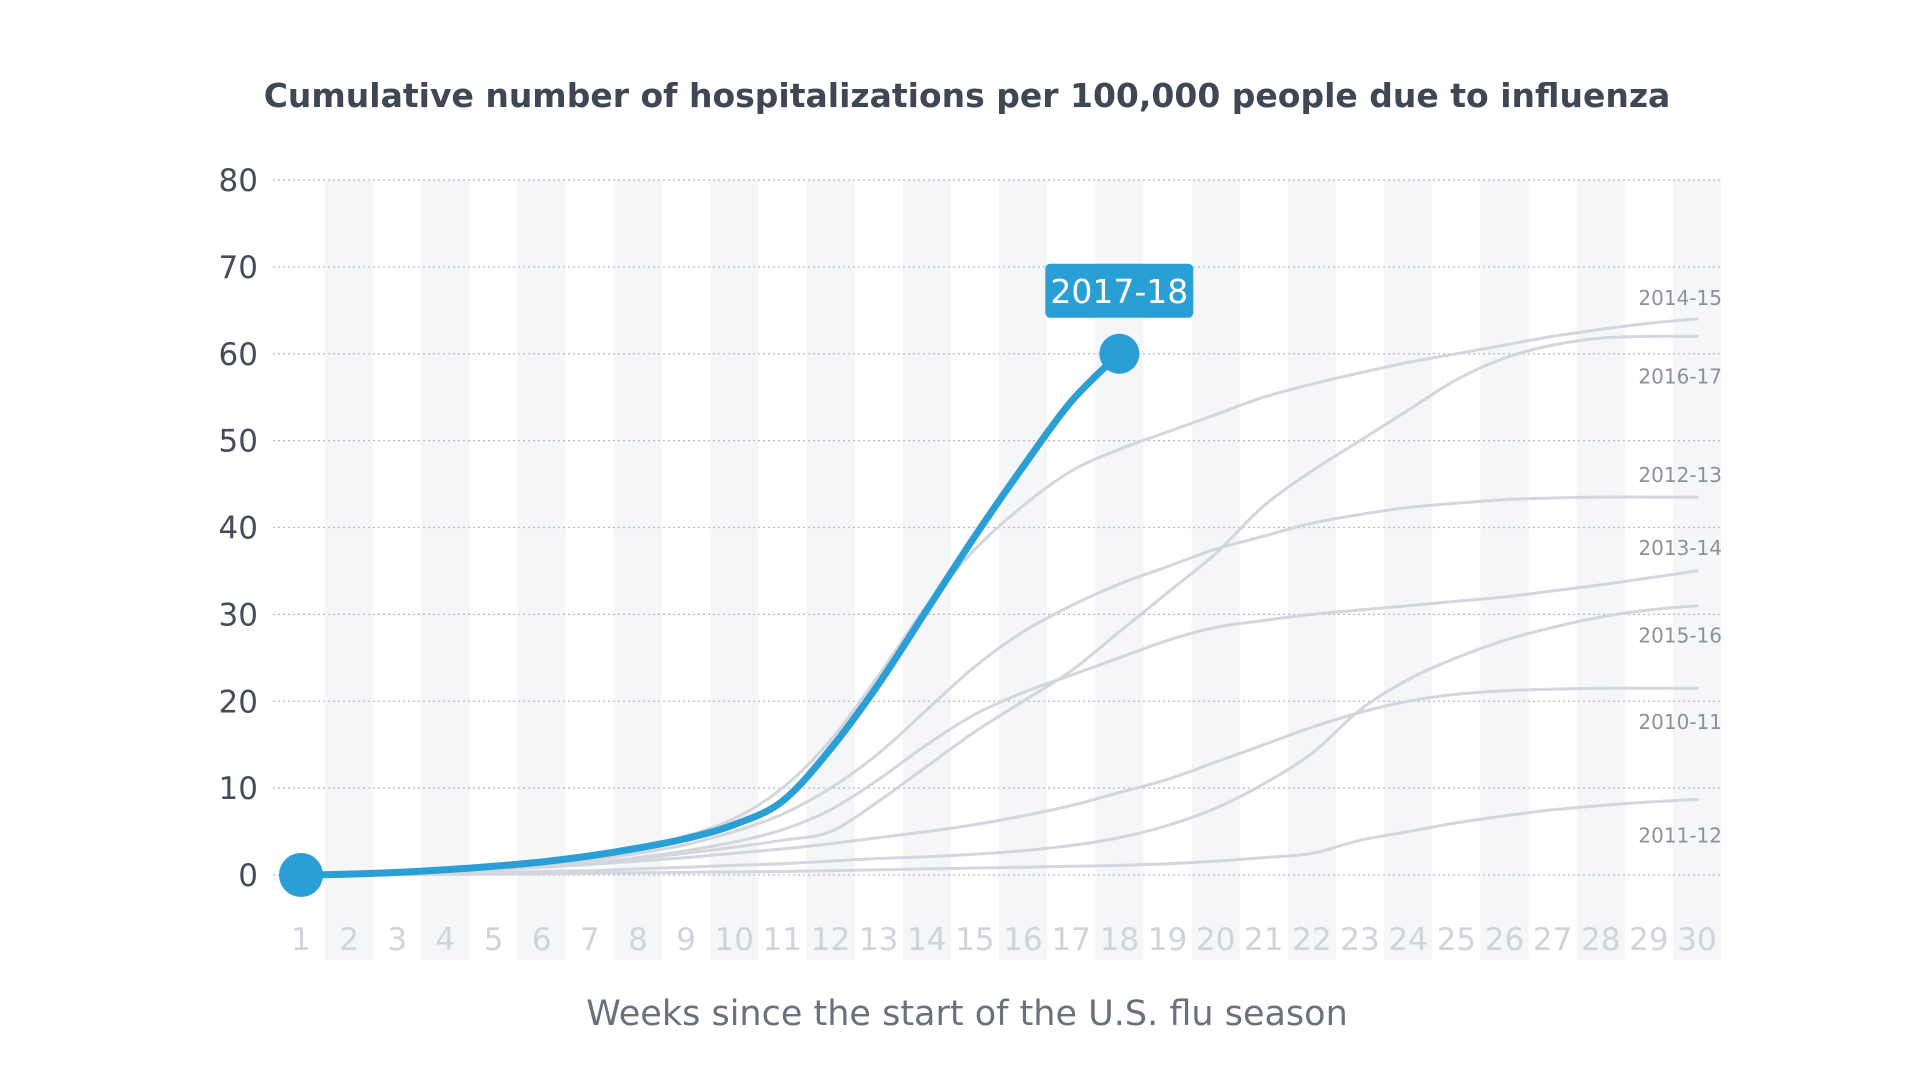 The height and width of the screenshot is (1080, 1920). Describe the element at coordinates (1119, 353) in the screenshot. I see `highlight-end-marker` at that location.